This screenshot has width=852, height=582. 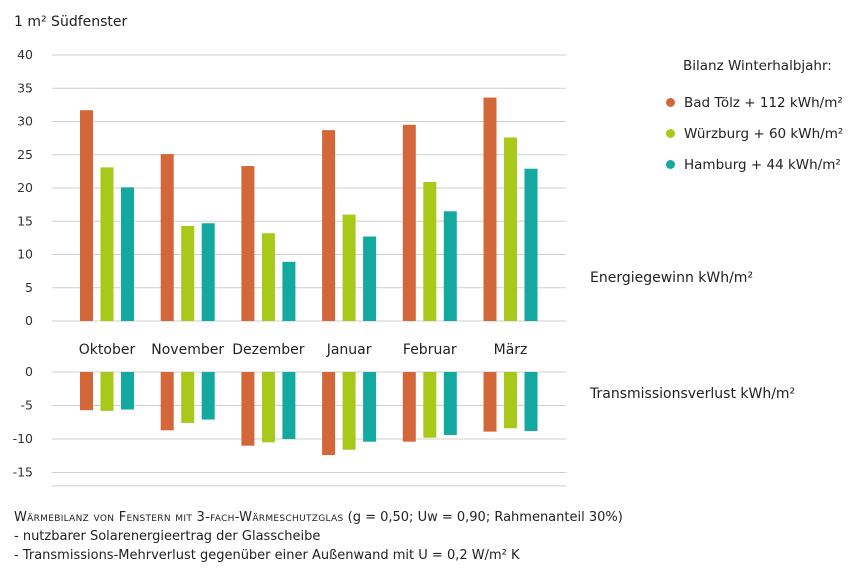 What do you see at coordinates (430, 350) in the screenshot?
I see `category-label: Februar` at bounding box center [430, 350].